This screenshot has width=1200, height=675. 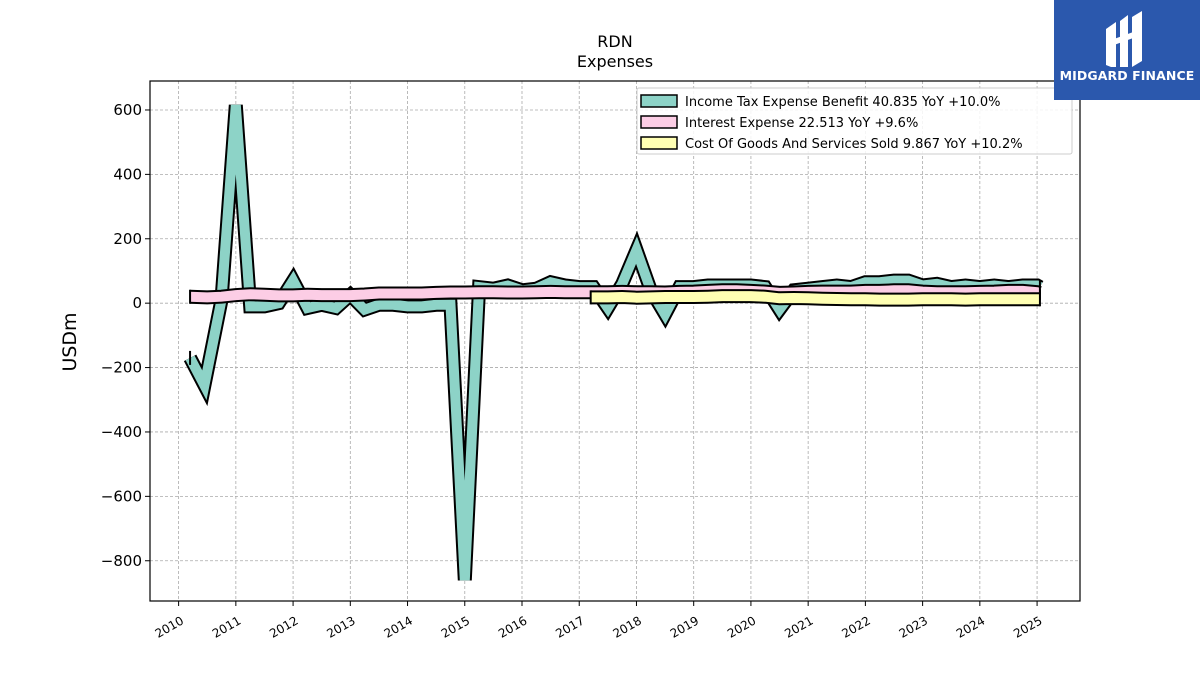 I want to click on y-tick-label: −400, so click(x=121, y=432).